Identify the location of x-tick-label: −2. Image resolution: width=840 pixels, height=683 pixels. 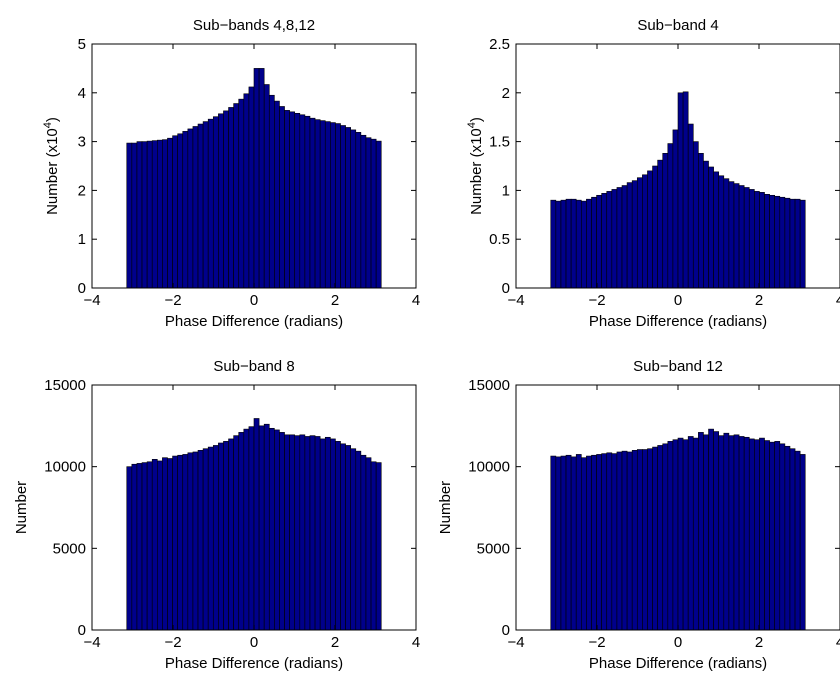
(172, 300).